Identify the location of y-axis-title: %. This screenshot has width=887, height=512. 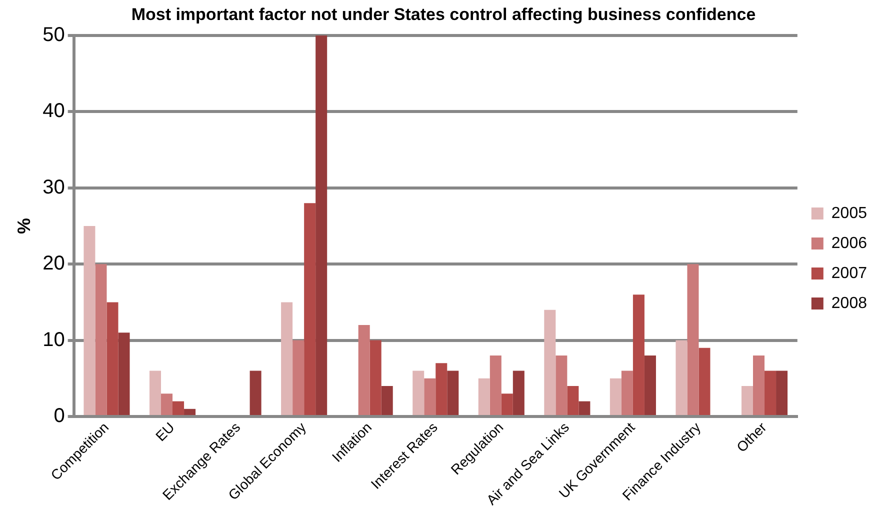
(24, 226).